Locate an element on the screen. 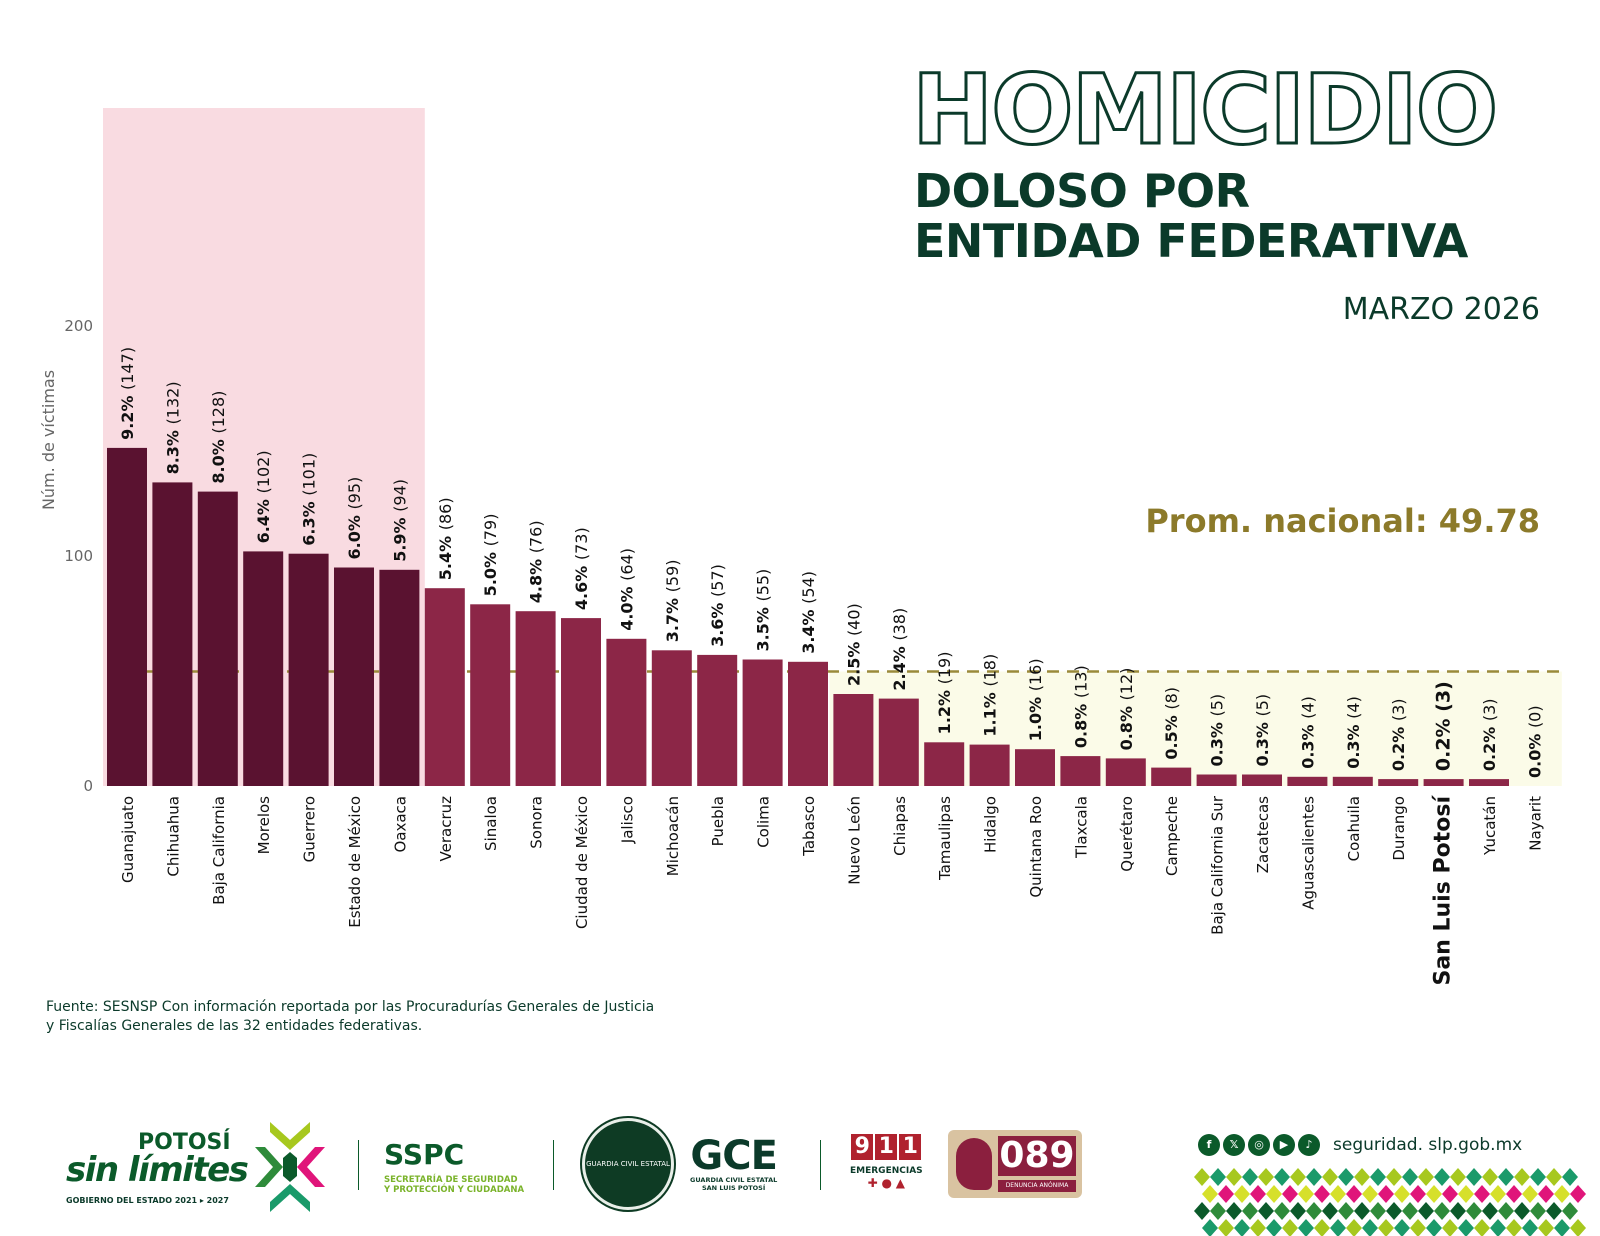 The width and height of the screenshot is (1600, 1236). count-label: (132) is located at coordinates (172, 402).